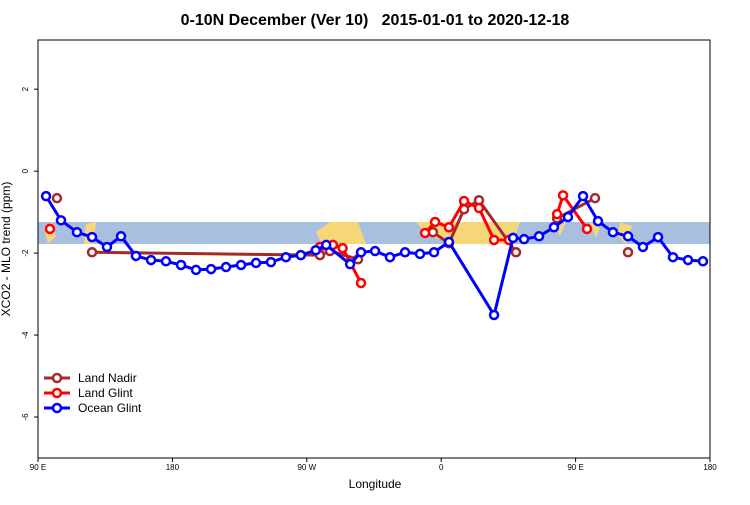 This screenshot has height=505, width=750. Describe the element at coordinates (25, 417) in the screenshot. I see `y-tick-label: -6` at that location.